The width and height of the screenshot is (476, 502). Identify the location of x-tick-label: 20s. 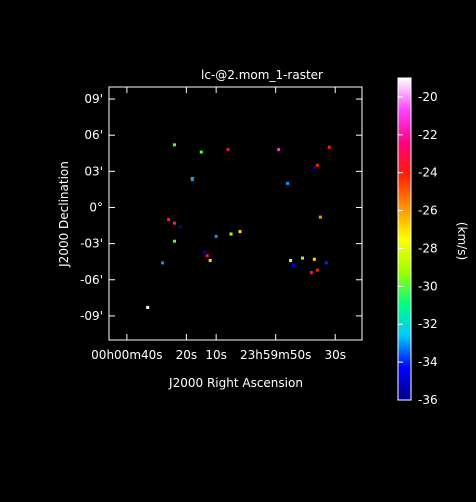
(187, 355).